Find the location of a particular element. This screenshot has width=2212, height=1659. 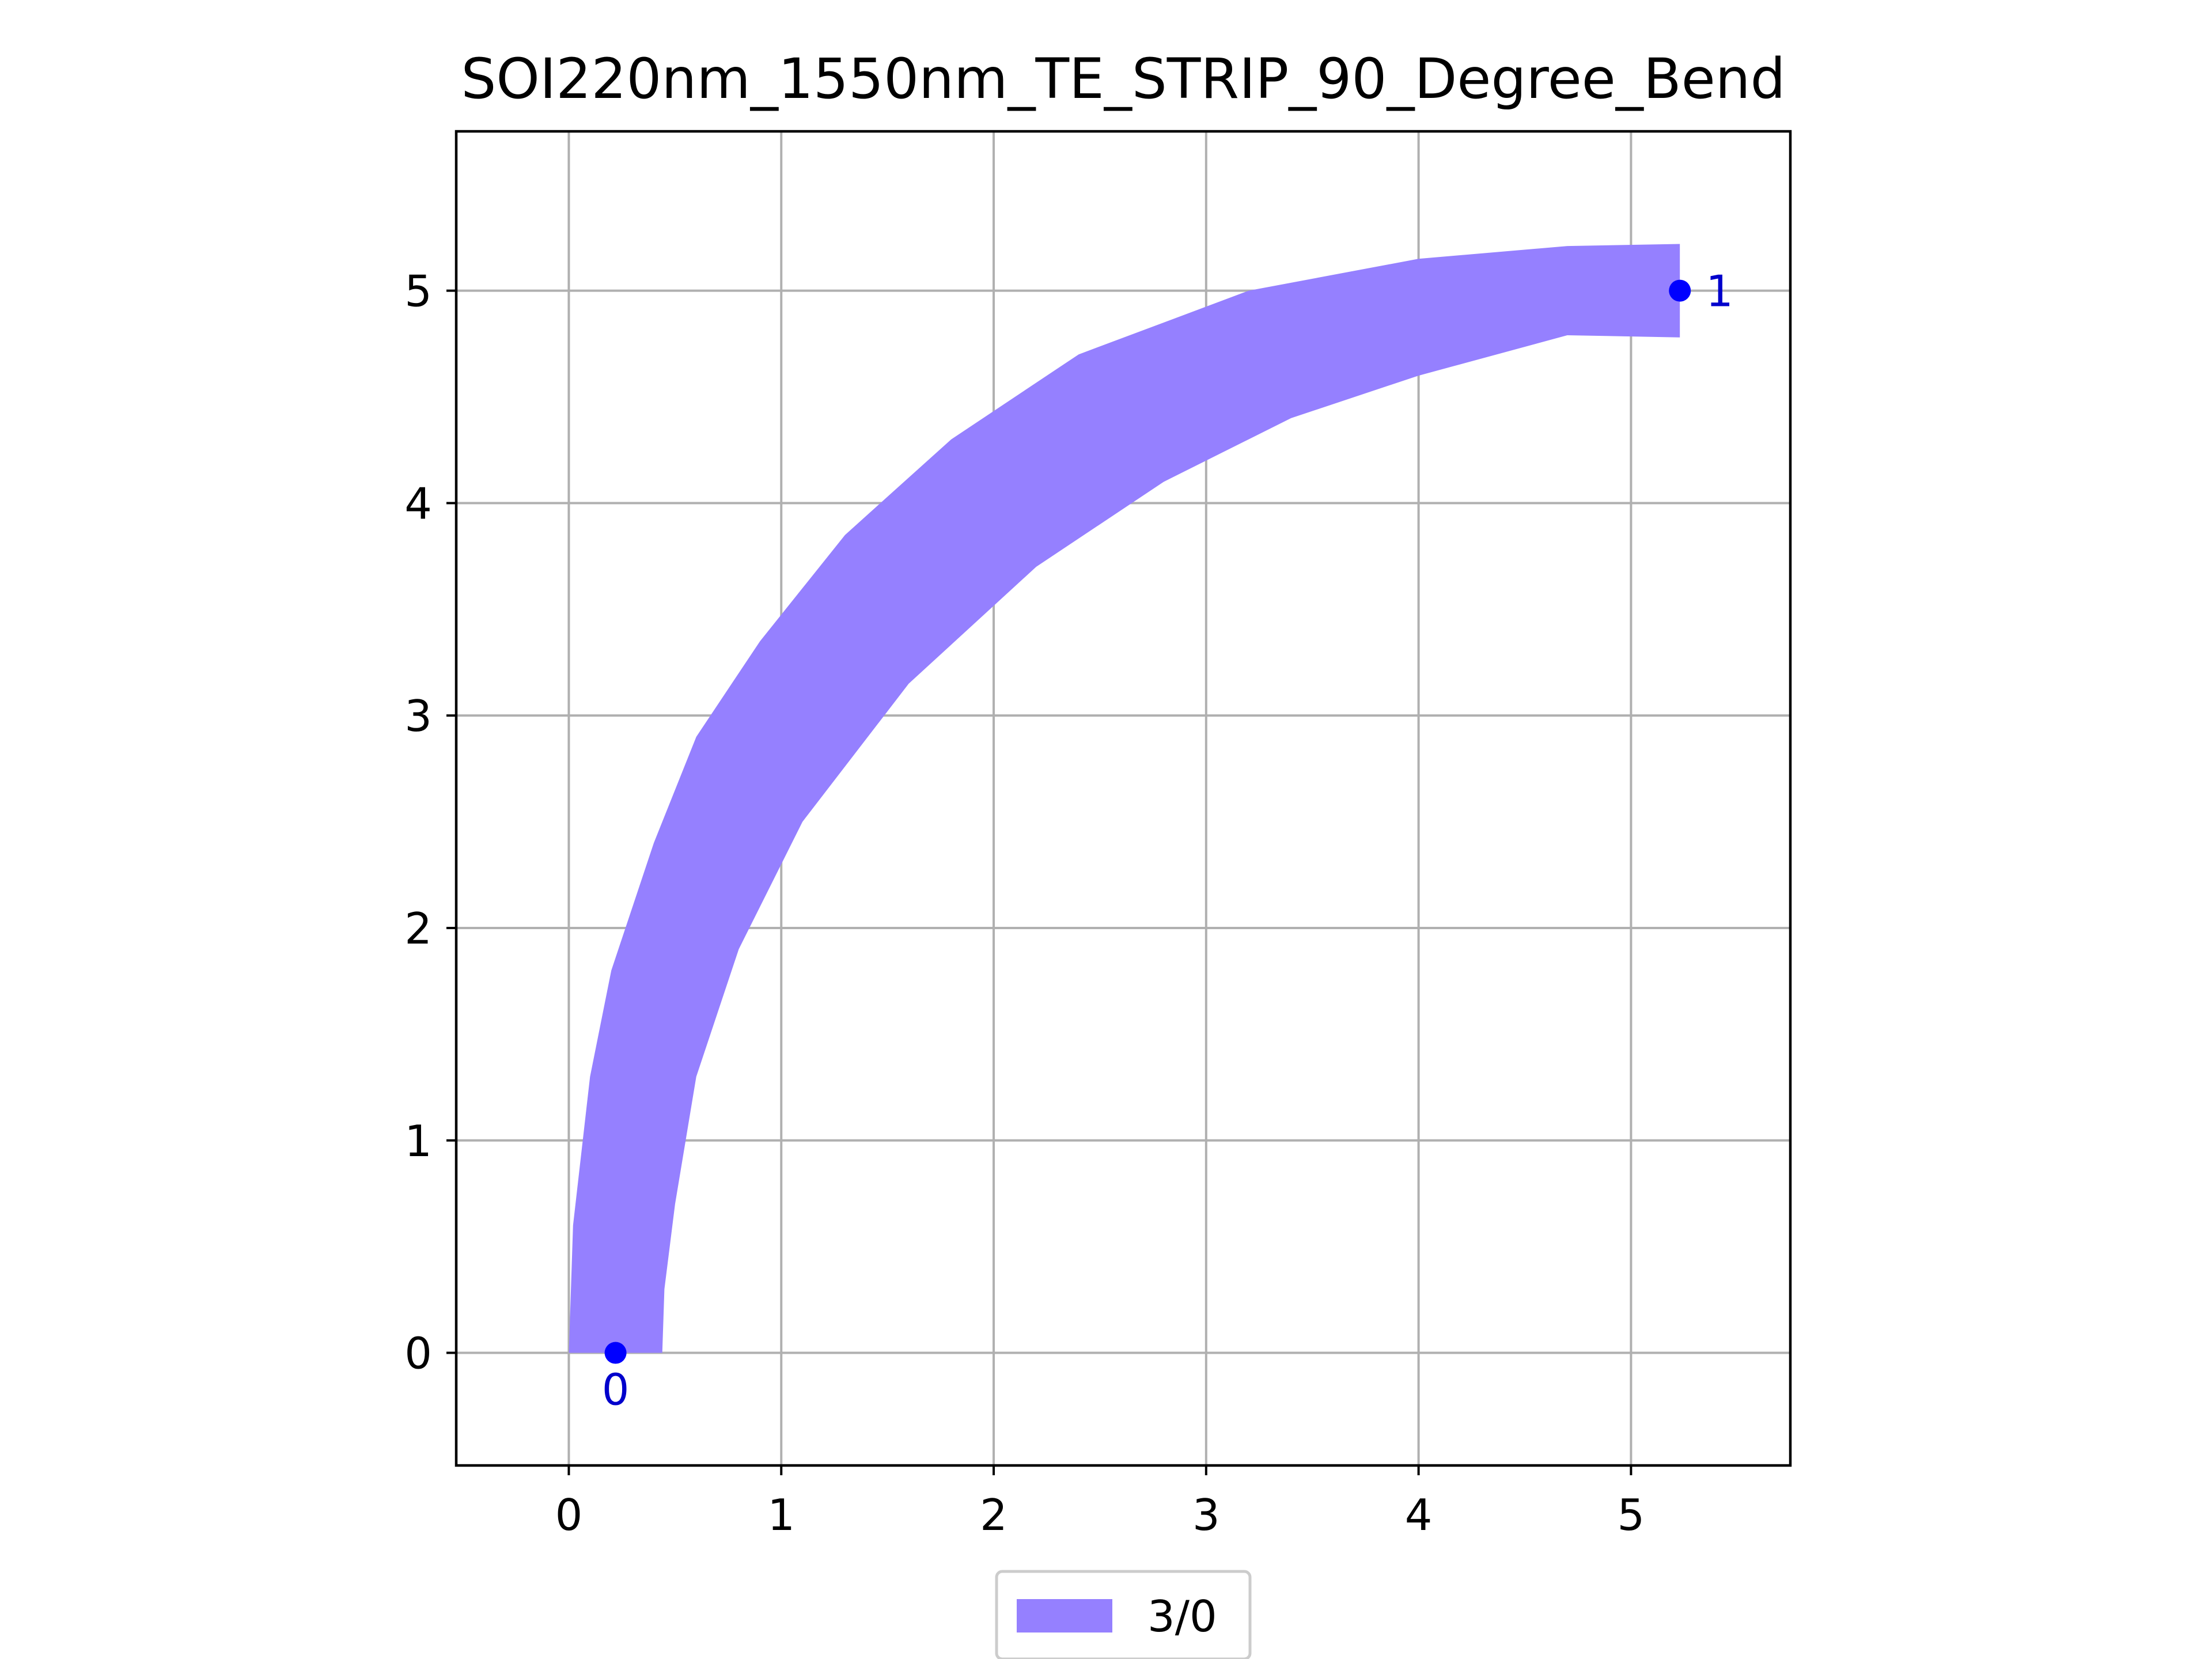

port-label: 1 is located at coordinates (1719, 291).